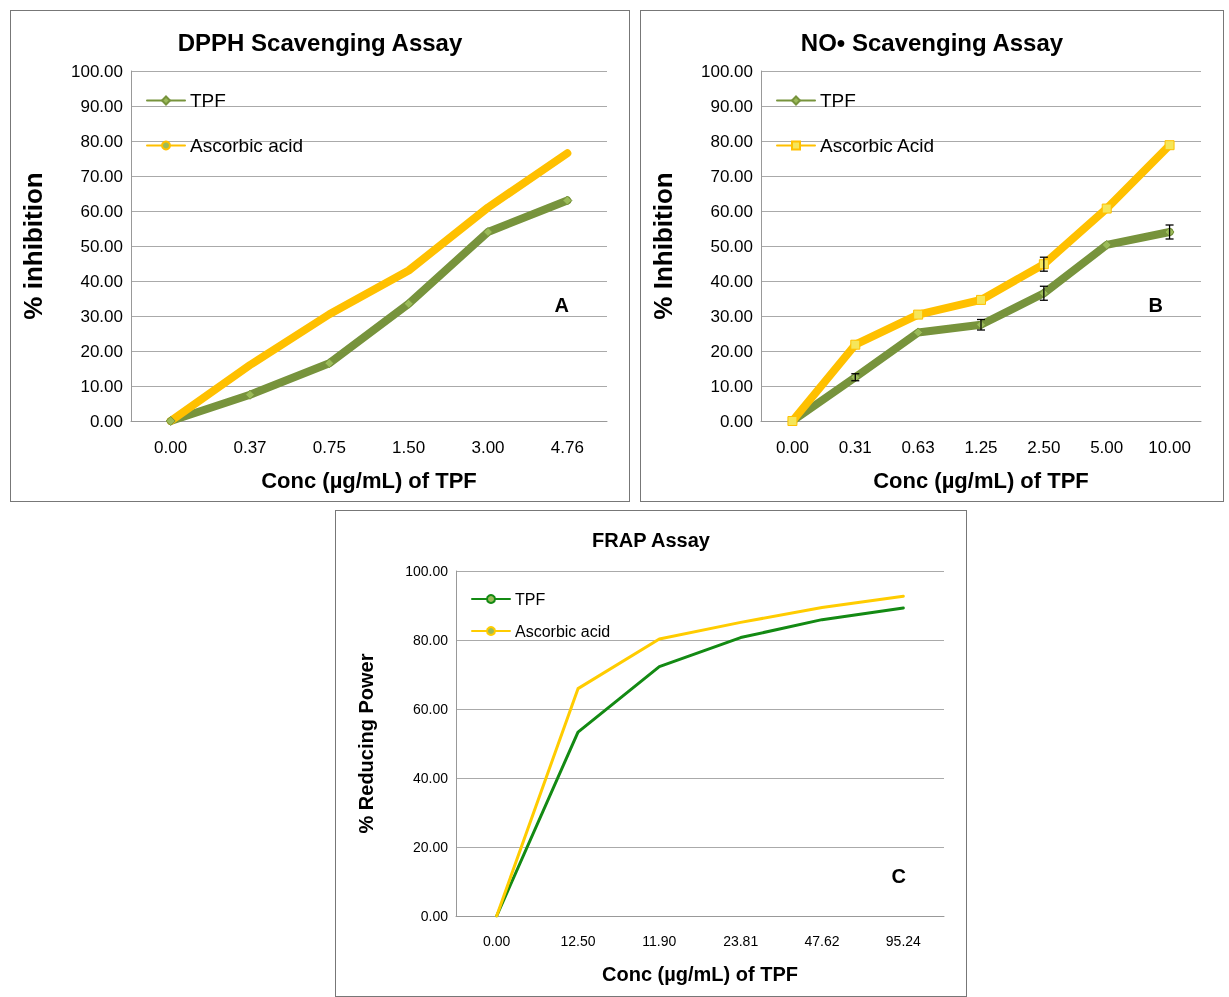 Image resolution: width=1229 pixels, height=997 pixels. What do you see at coordinates (1107, 447) in the screenshot?
I see `x-tick-label: 5.00` at bounding box center [1107, 447].